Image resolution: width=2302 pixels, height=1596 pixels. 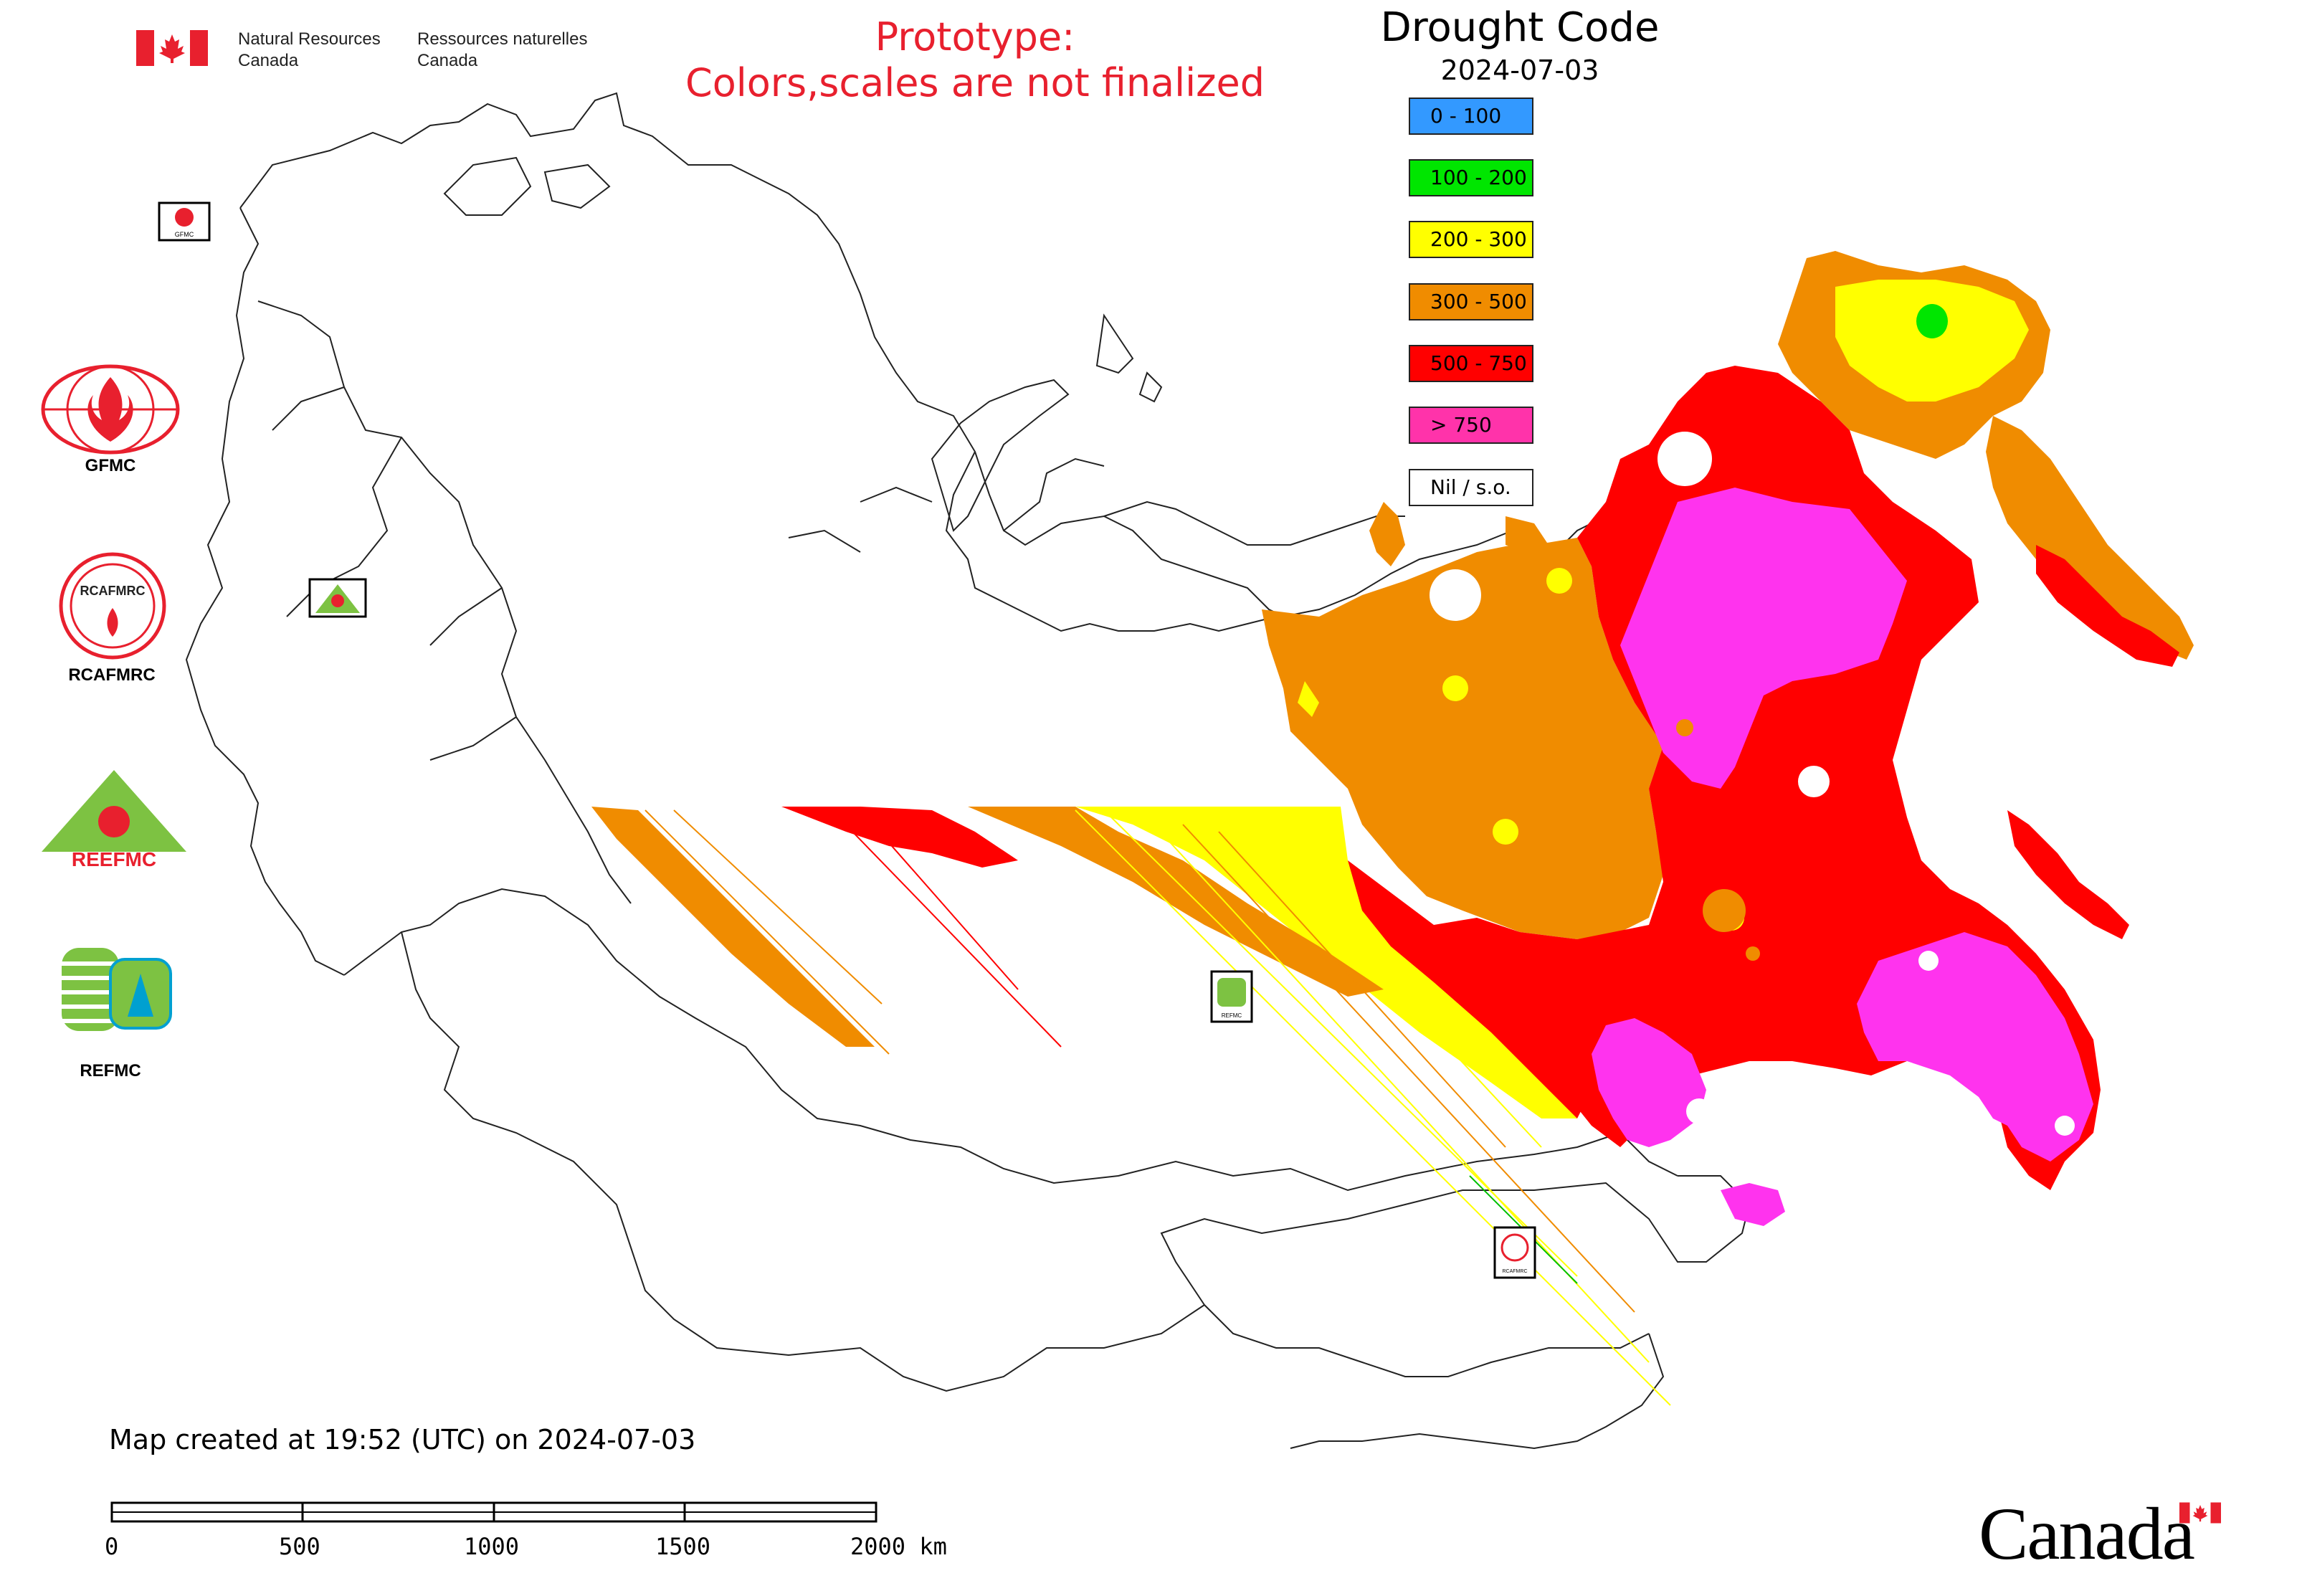 I want to click on legend-item-200-300: 200 - 300, so click(x=1471, y=239).